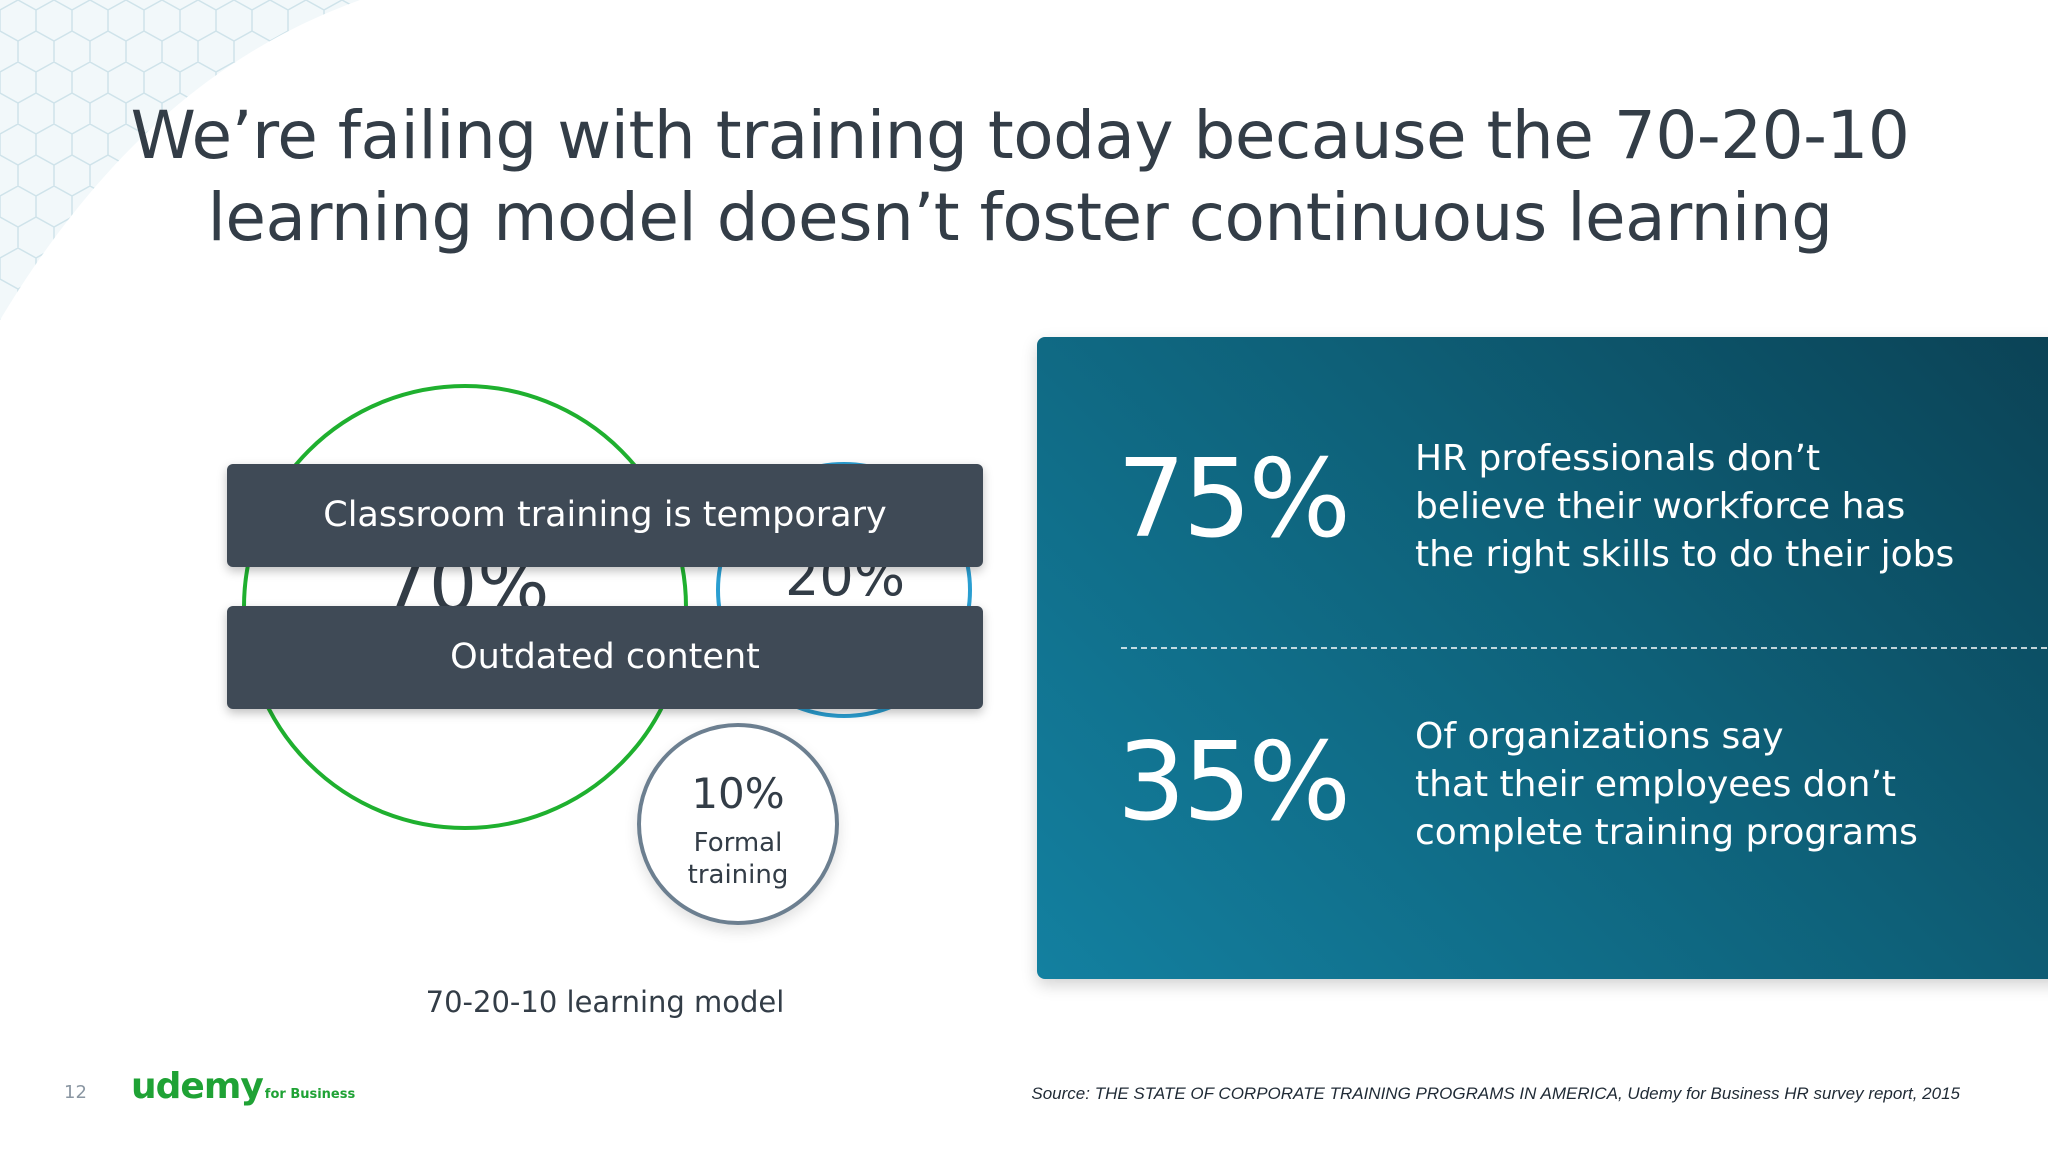 The width and height of the screenshot is (2048, 1152). Describe the element at coordinates (1656, 784) in the screenshot. I see `stat-2-line-2: that their employees don’t` at that location.